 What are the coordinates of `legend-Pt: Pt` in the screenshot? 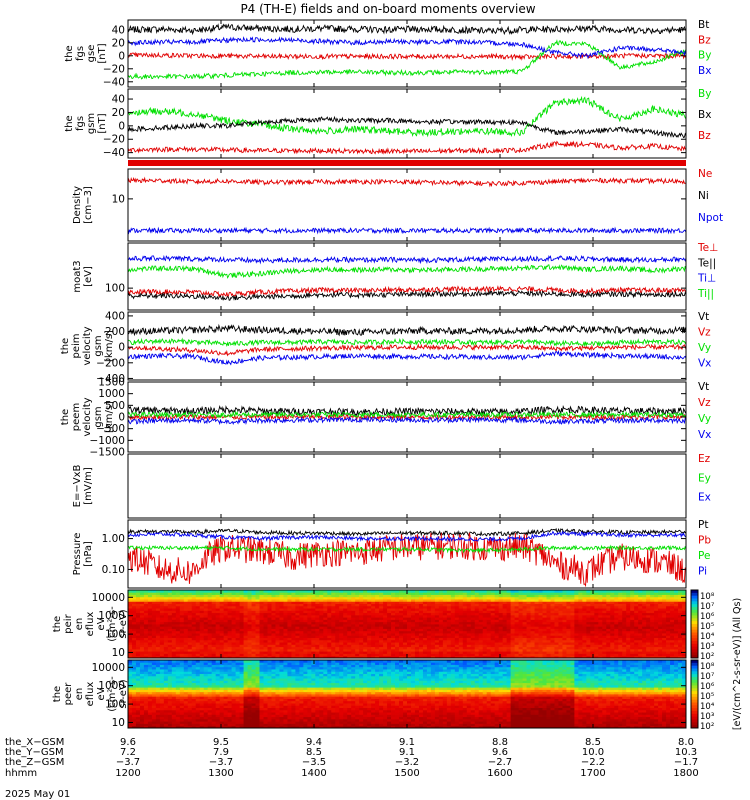 It's located at (703, 525).